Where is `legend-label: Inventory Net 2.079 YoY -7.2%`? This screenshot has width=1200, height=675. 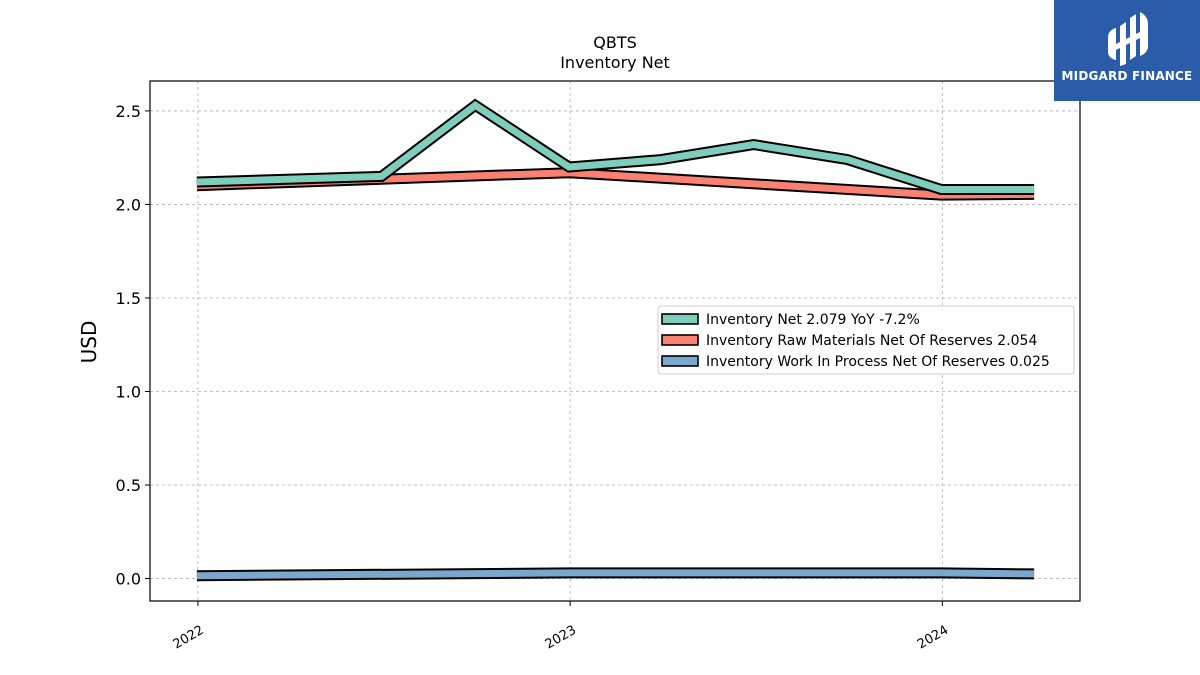
legend-label: Inventory Net 2.079 YoY -7.2% is located at coordinates (813, 320).